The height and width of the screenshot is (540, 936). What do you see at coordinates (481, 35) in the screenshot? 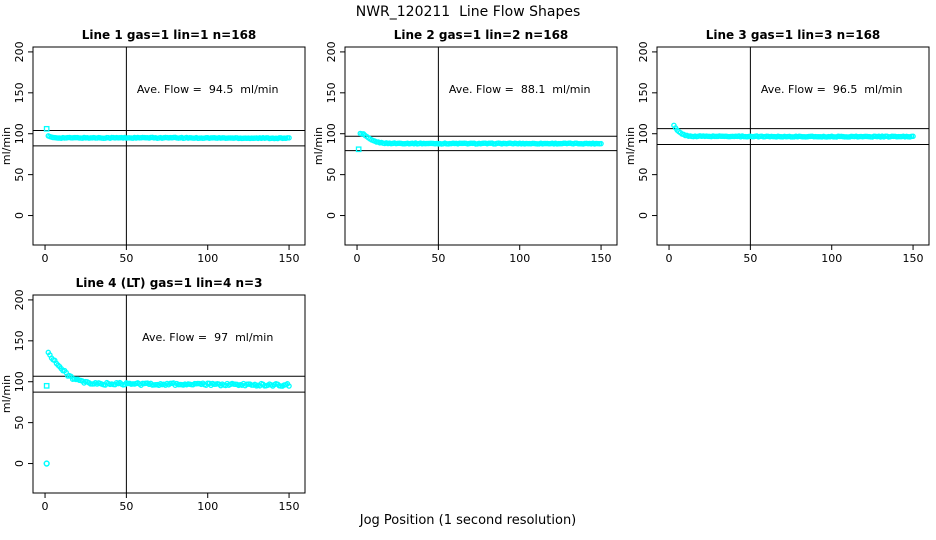
I see `subplot-title: Line 2 gas=1 lin=2 n=168` at bounding box center [481, 35].